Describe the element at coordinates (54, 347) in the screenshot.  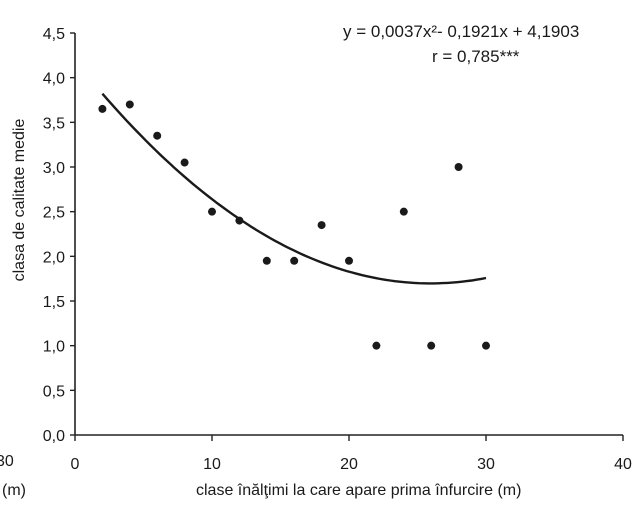
I see `y-tick-label: 1,0` at that location.